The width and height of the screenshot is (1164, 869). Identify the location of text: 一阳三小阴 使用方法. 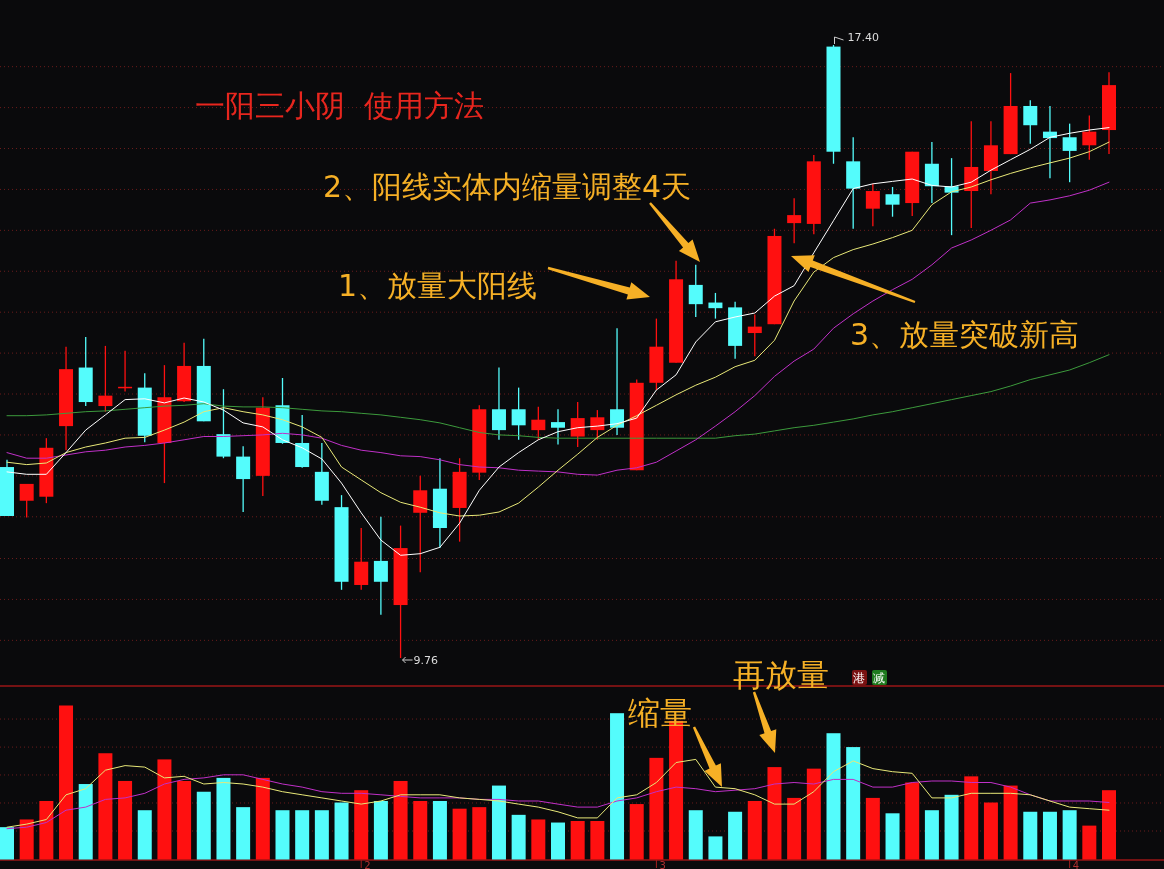
(340, 105).